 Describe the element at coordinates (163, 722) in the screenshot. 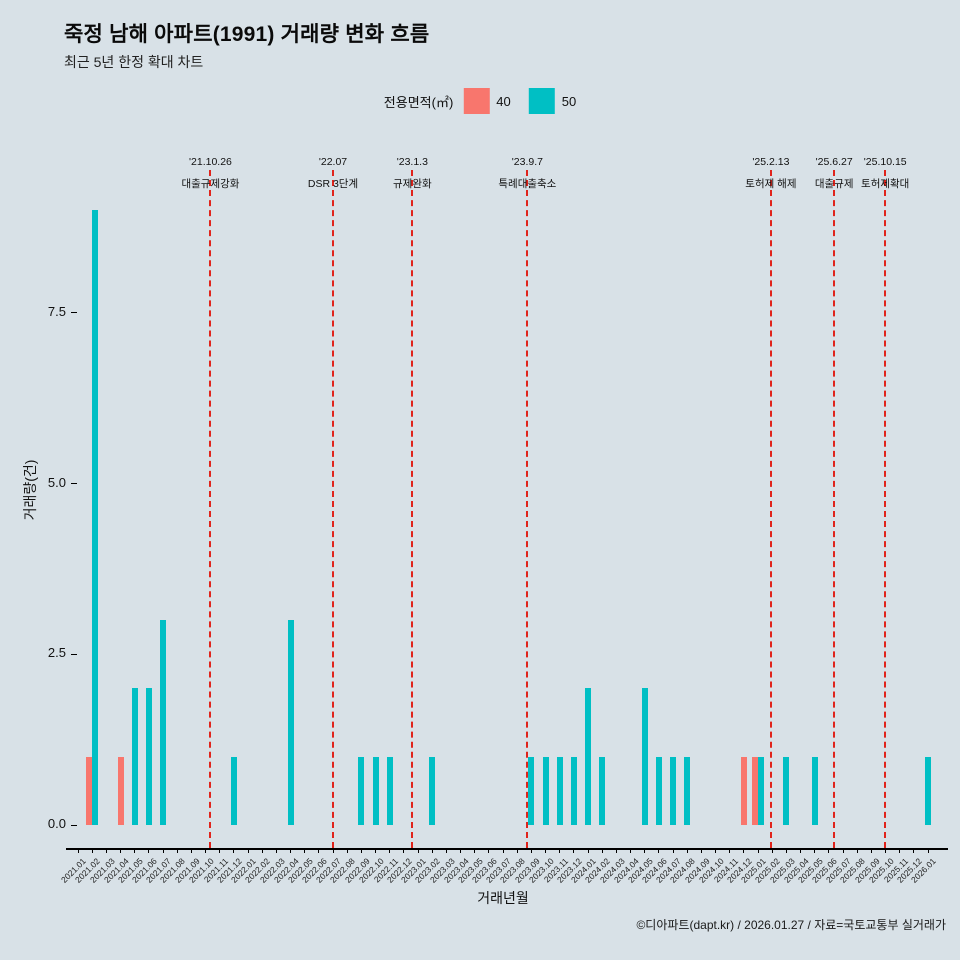

I see `bar-50-2021.07` at that location.